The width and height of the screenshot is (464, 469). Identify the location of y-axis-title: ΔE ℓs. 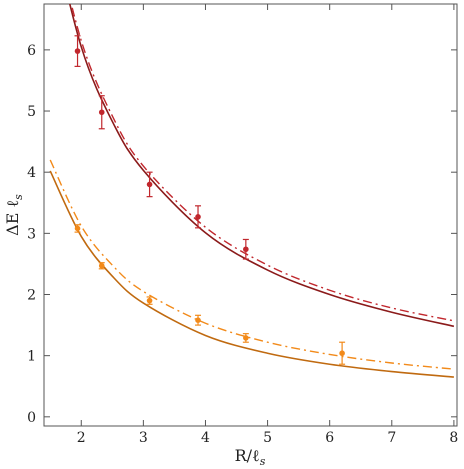
(14, 215).